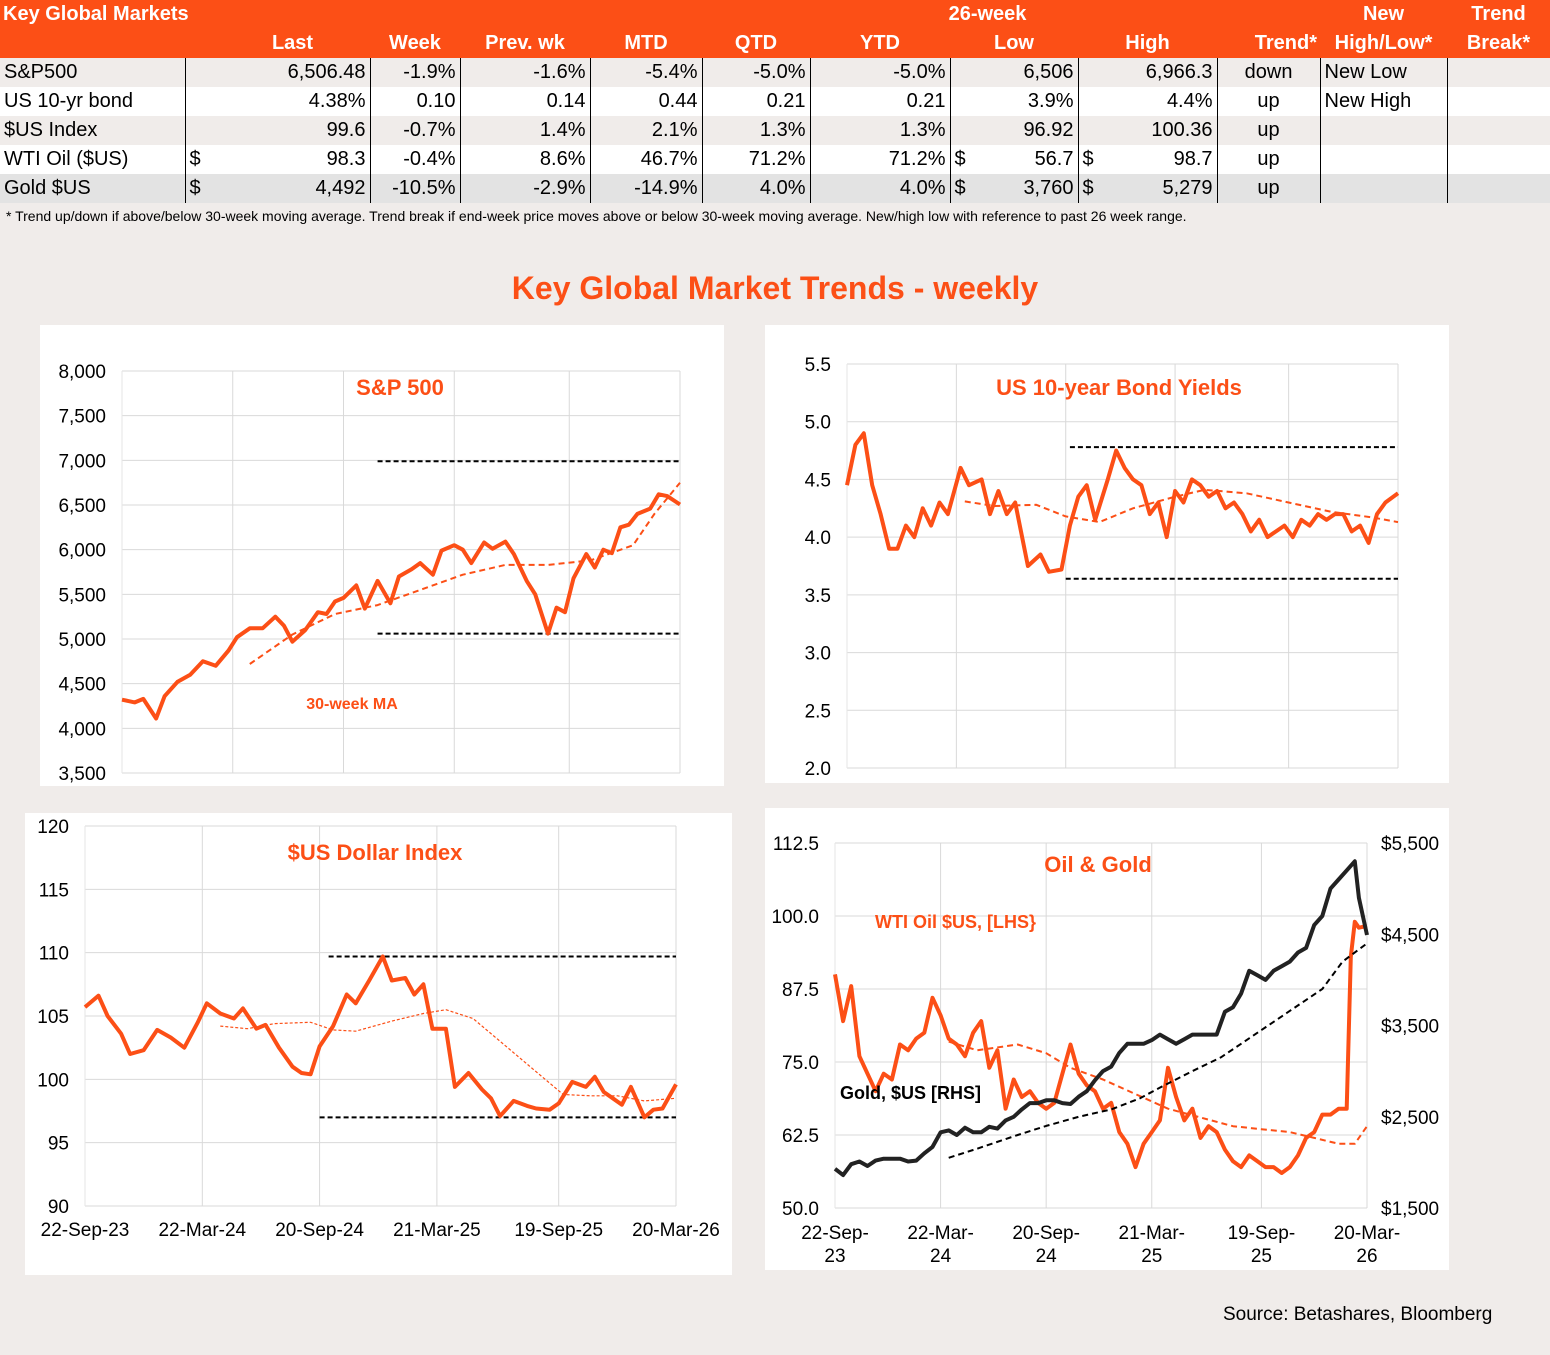 This screenshot has height=1355, width=1550. Describe the element at coordinates (524, 130) in the screenshot. I see `cell-prev-wk: 1.4%` at that location.